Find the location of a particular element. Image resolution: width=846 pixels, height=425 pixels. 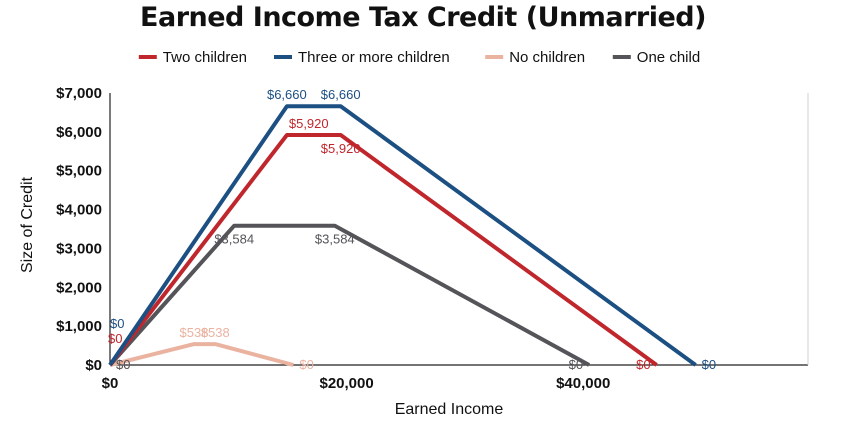

y-tick-label: $7,000 is located at coordinates (79, 93).